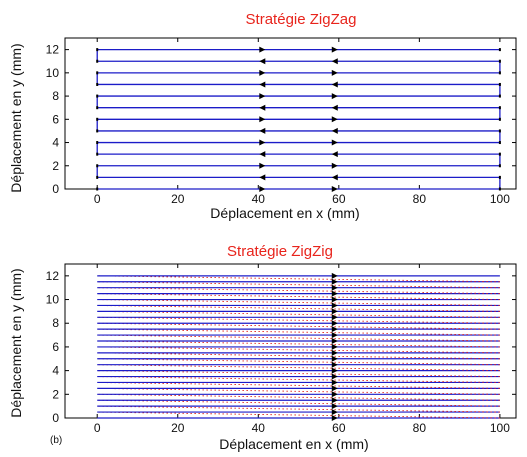  What do you see at coordinates (55, 323) in the screenshot?
I see `y-tick-label: 8` at bounding box center [55, 323].